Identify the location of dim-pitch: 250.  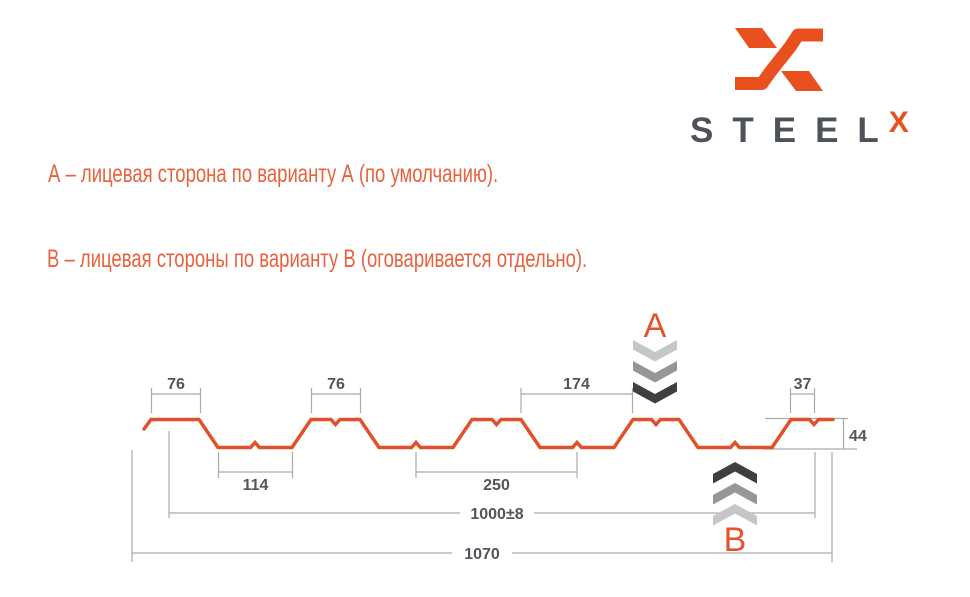
(496, 473).